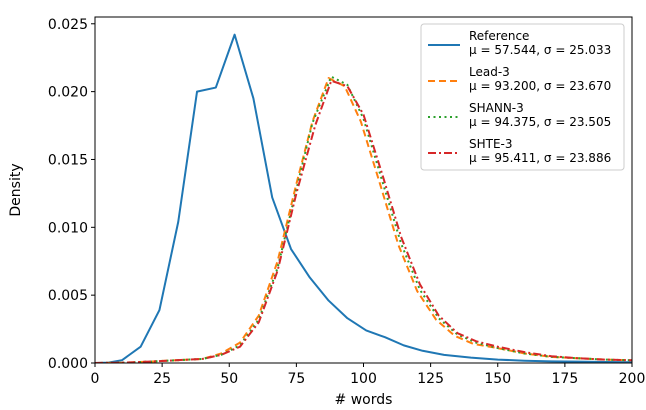  Describe the element at coordinates (68, 25) in the screenshot. I see `y-tick-label: 0.025` at that location.